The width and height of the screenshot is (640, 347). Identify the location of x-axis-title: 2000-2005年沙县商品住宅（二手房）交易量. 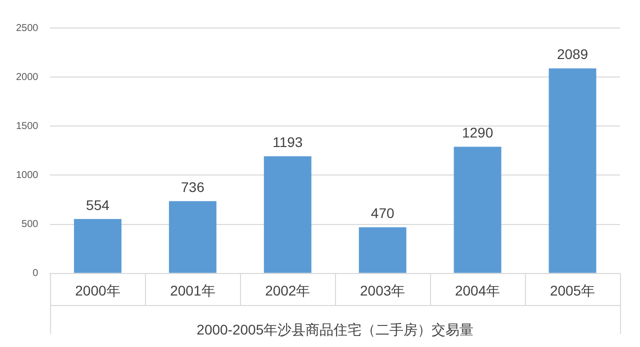
(335, 329).